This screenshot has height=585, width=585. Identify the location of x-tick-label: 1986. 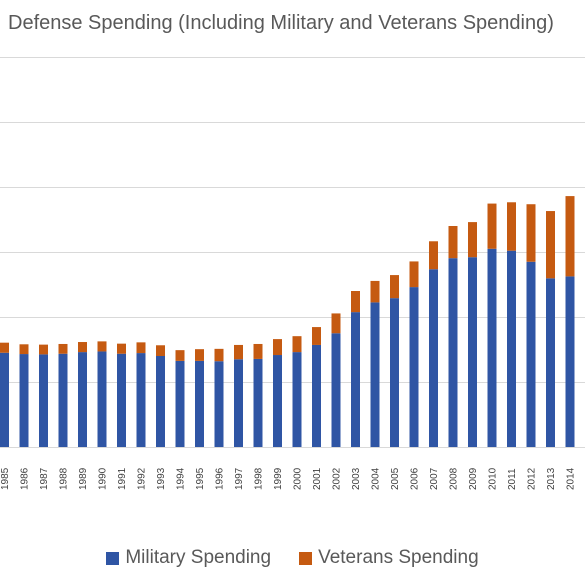
(25, 478).